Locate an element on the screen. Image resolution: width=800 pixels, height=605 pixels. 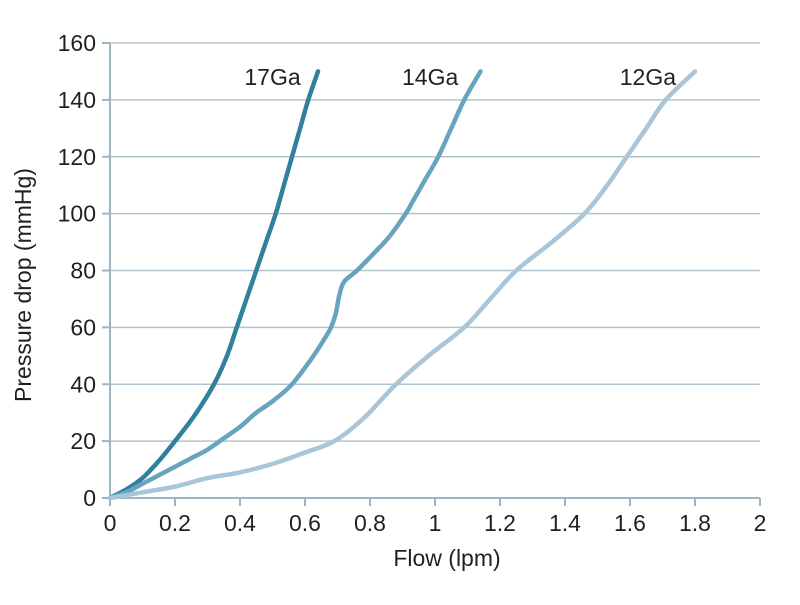
x-tick-label-1.4: 1.4 is located at coordinates (565, 523).